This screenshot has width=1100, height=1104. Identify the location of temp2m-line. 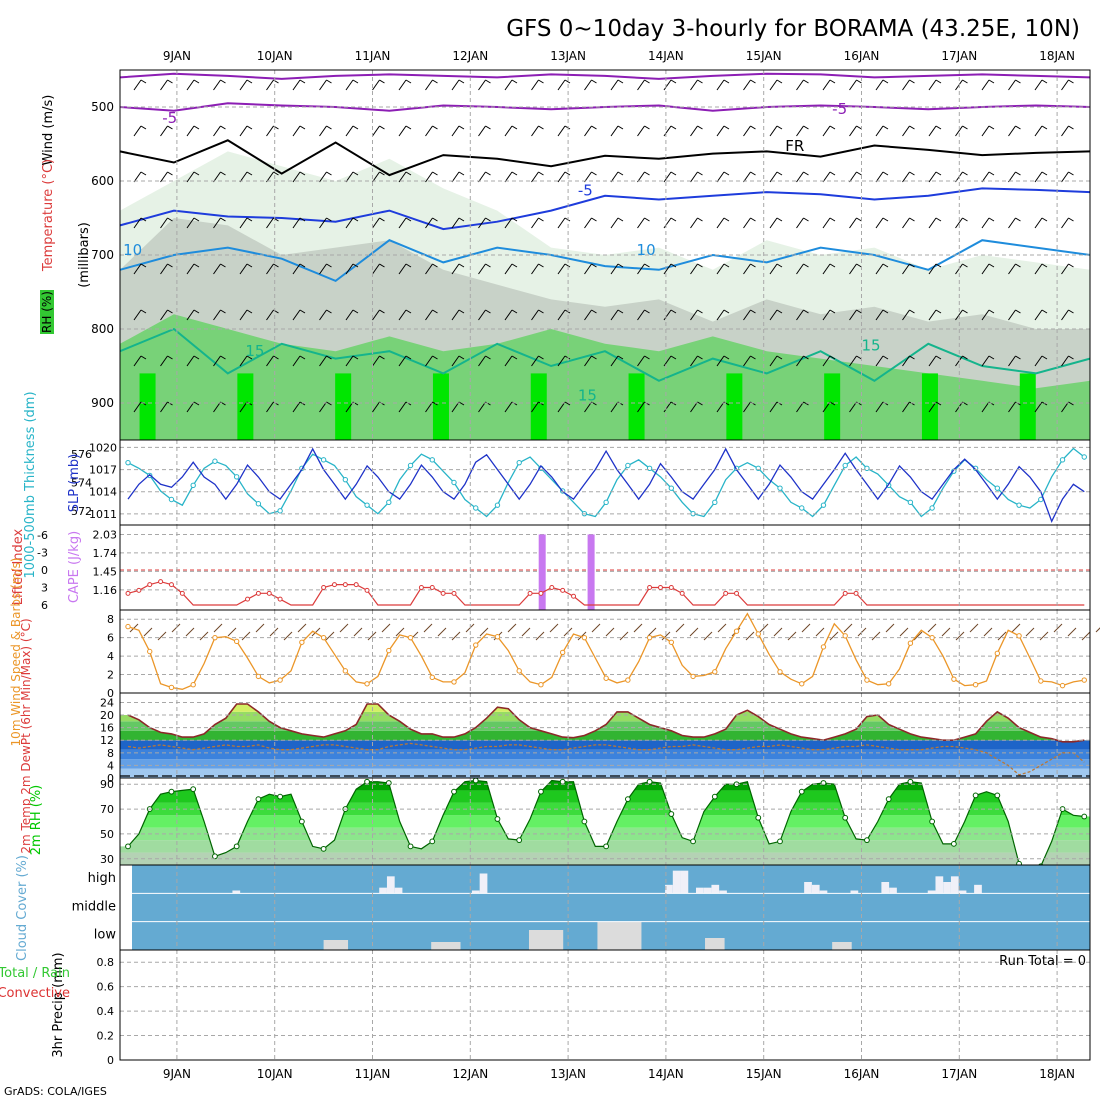
(606, 723).